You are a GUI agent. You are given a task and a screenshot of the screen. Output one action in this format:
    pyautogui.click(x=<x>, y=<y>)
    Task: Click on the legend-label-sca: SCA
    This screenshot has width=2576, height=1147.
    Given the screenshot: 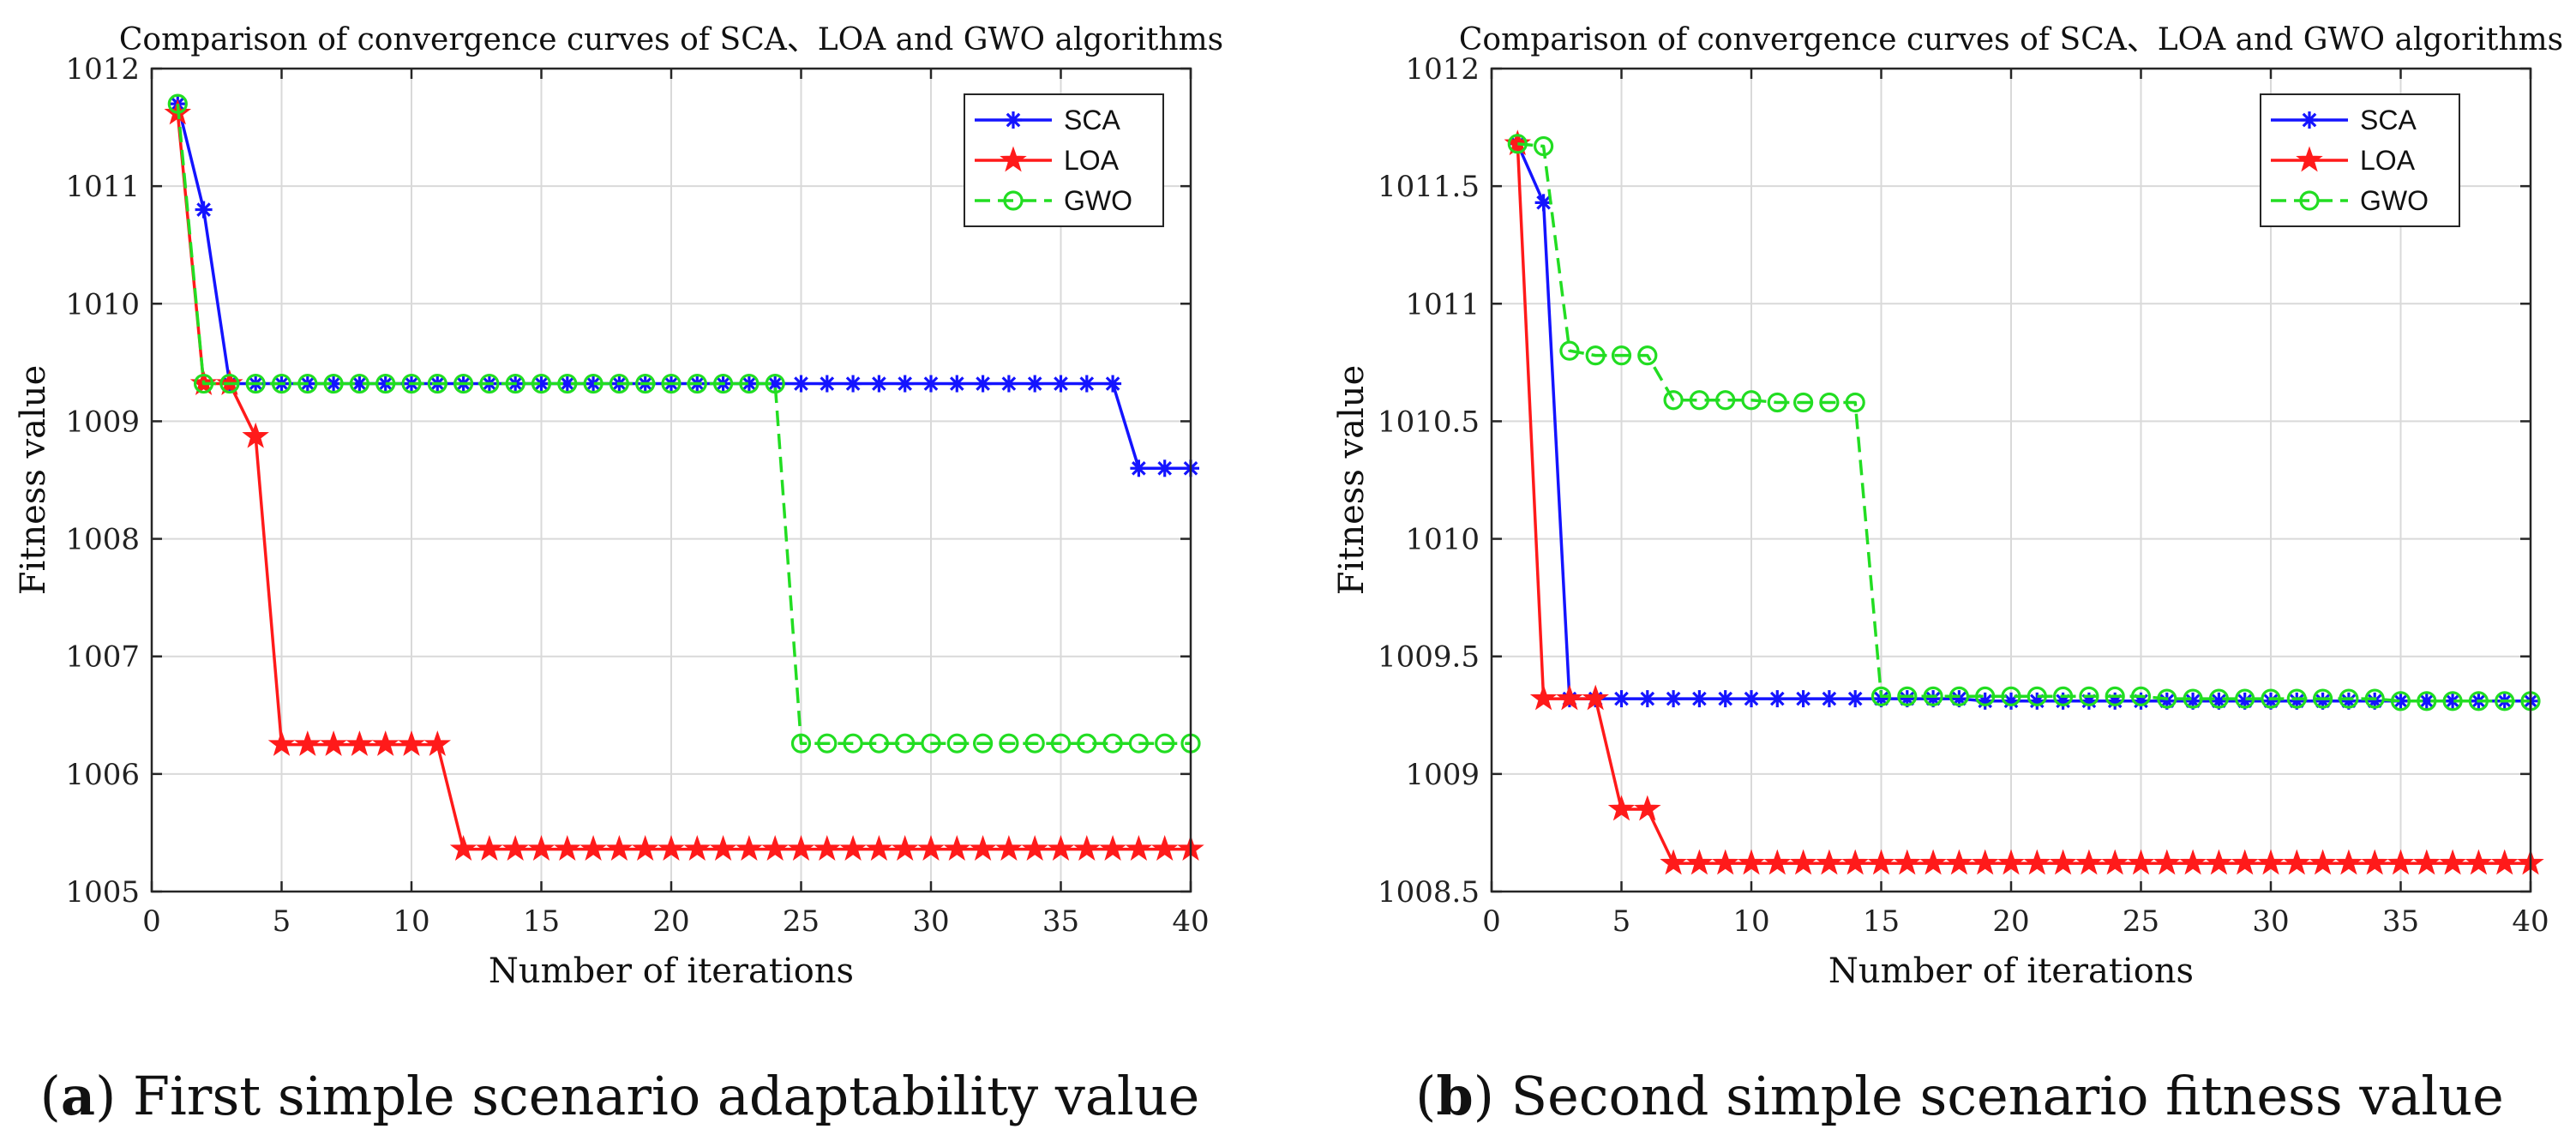 What is the action you would take?
    pyautogui.click(x=1092, y=120)
    